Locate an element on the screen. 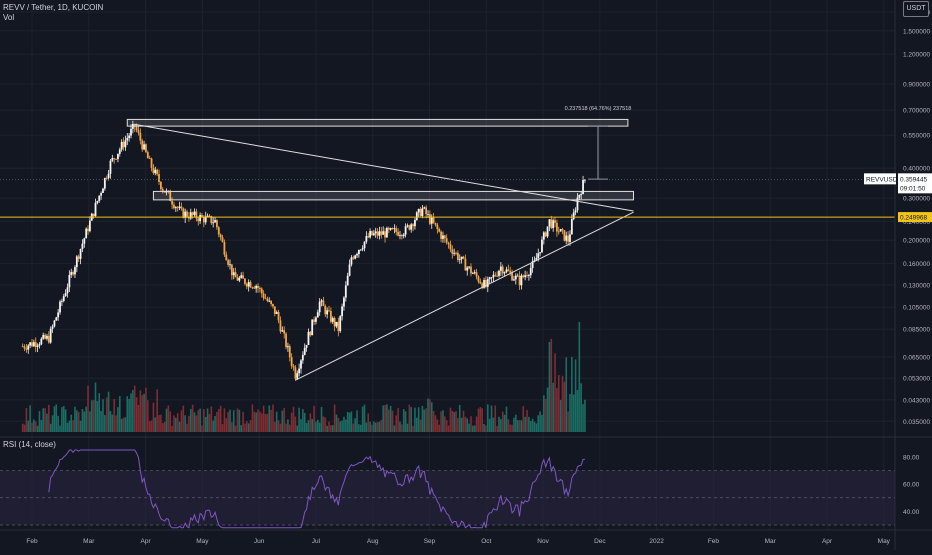 Image resolution: width=932 pixels, height=555 pixels. time-tick-label: 2022 is located at coordinates (656, 541).